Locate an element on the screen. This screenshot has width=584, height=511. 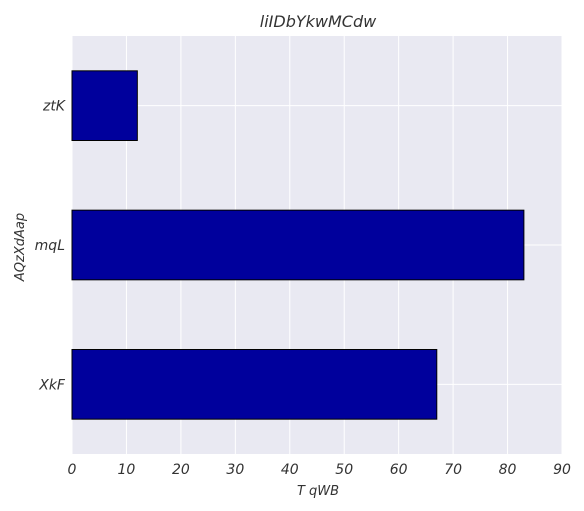
x-tick-label: 20 is located at coordinates (181, 470).